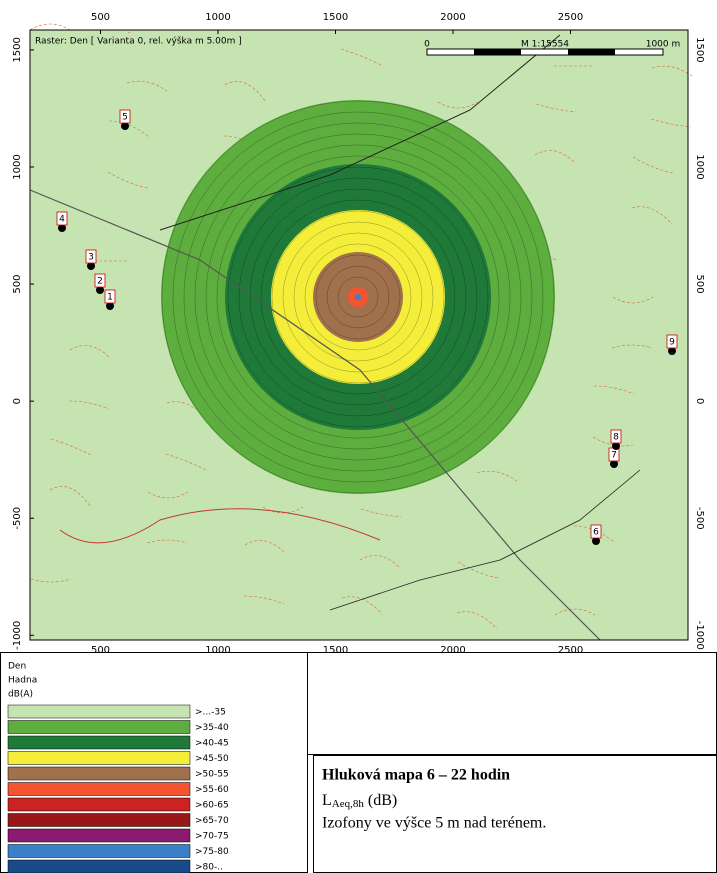 The width and height of the screenshot is (717, 873). I want to click on x-tick-label-top: 2000, so click(452, 17).